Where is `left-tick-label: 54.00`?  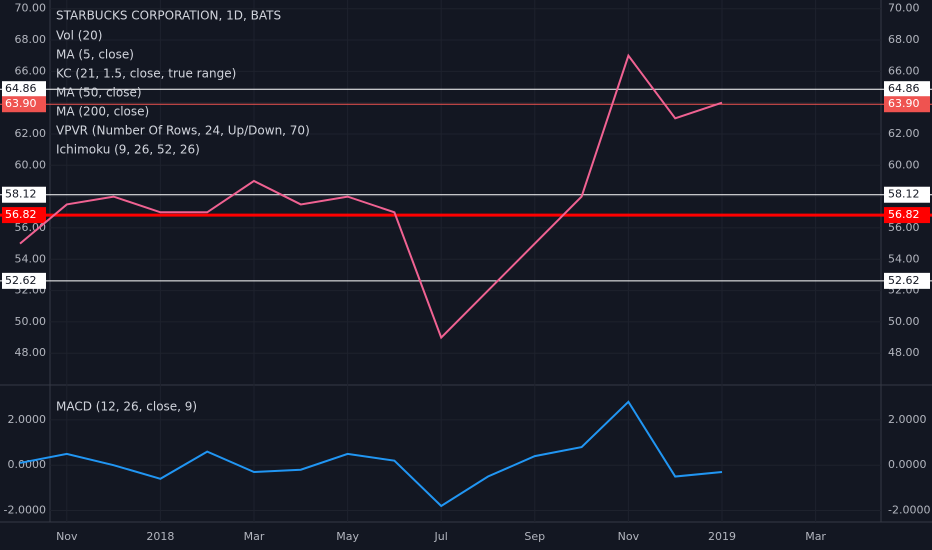 left-tick-label: 54.00 is located at coordinates (31, 258).